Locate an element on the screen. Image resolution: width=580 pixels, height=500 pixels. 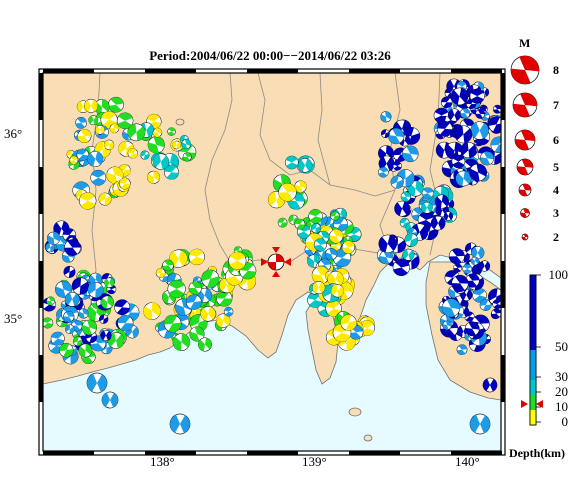
depth-legend-tick: 0 is located at coordinates (565, 421).